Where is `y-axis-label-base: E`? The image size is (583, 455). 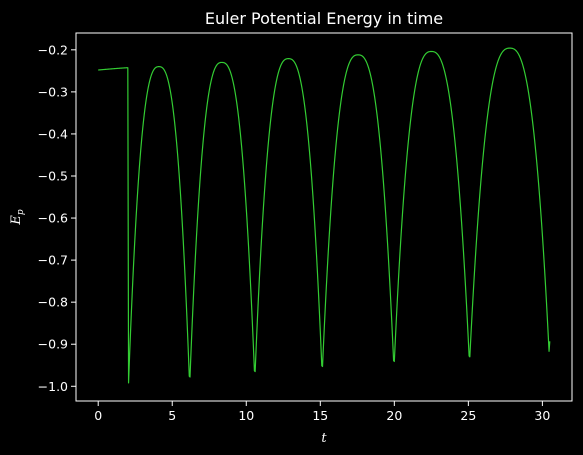 y-axis-label-base: E is located at coordinates (16, 220).